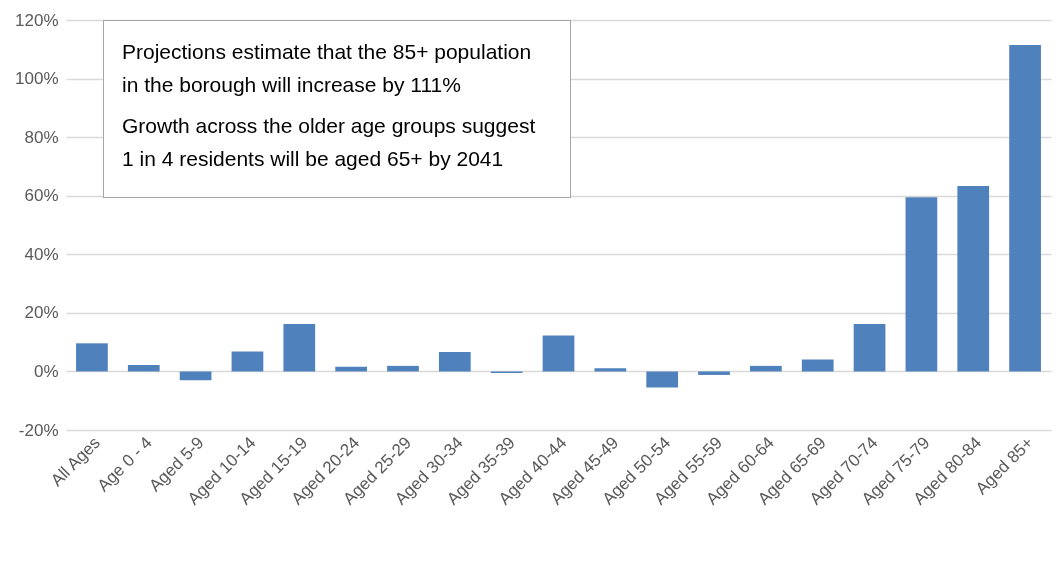  Describe the element at coordinates (41, 196) in the screenshot. I see `y-tick-label: 60%` at that location.